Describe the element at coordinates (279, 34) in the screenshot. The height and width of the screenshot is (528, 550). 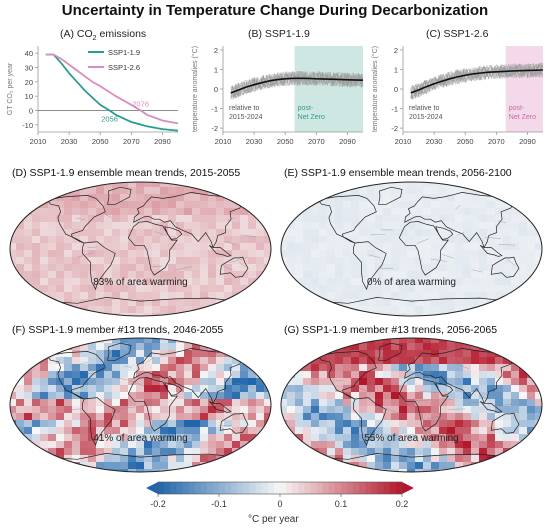
I see `panel-b-title: (B) SSP1-1.9` at that location.